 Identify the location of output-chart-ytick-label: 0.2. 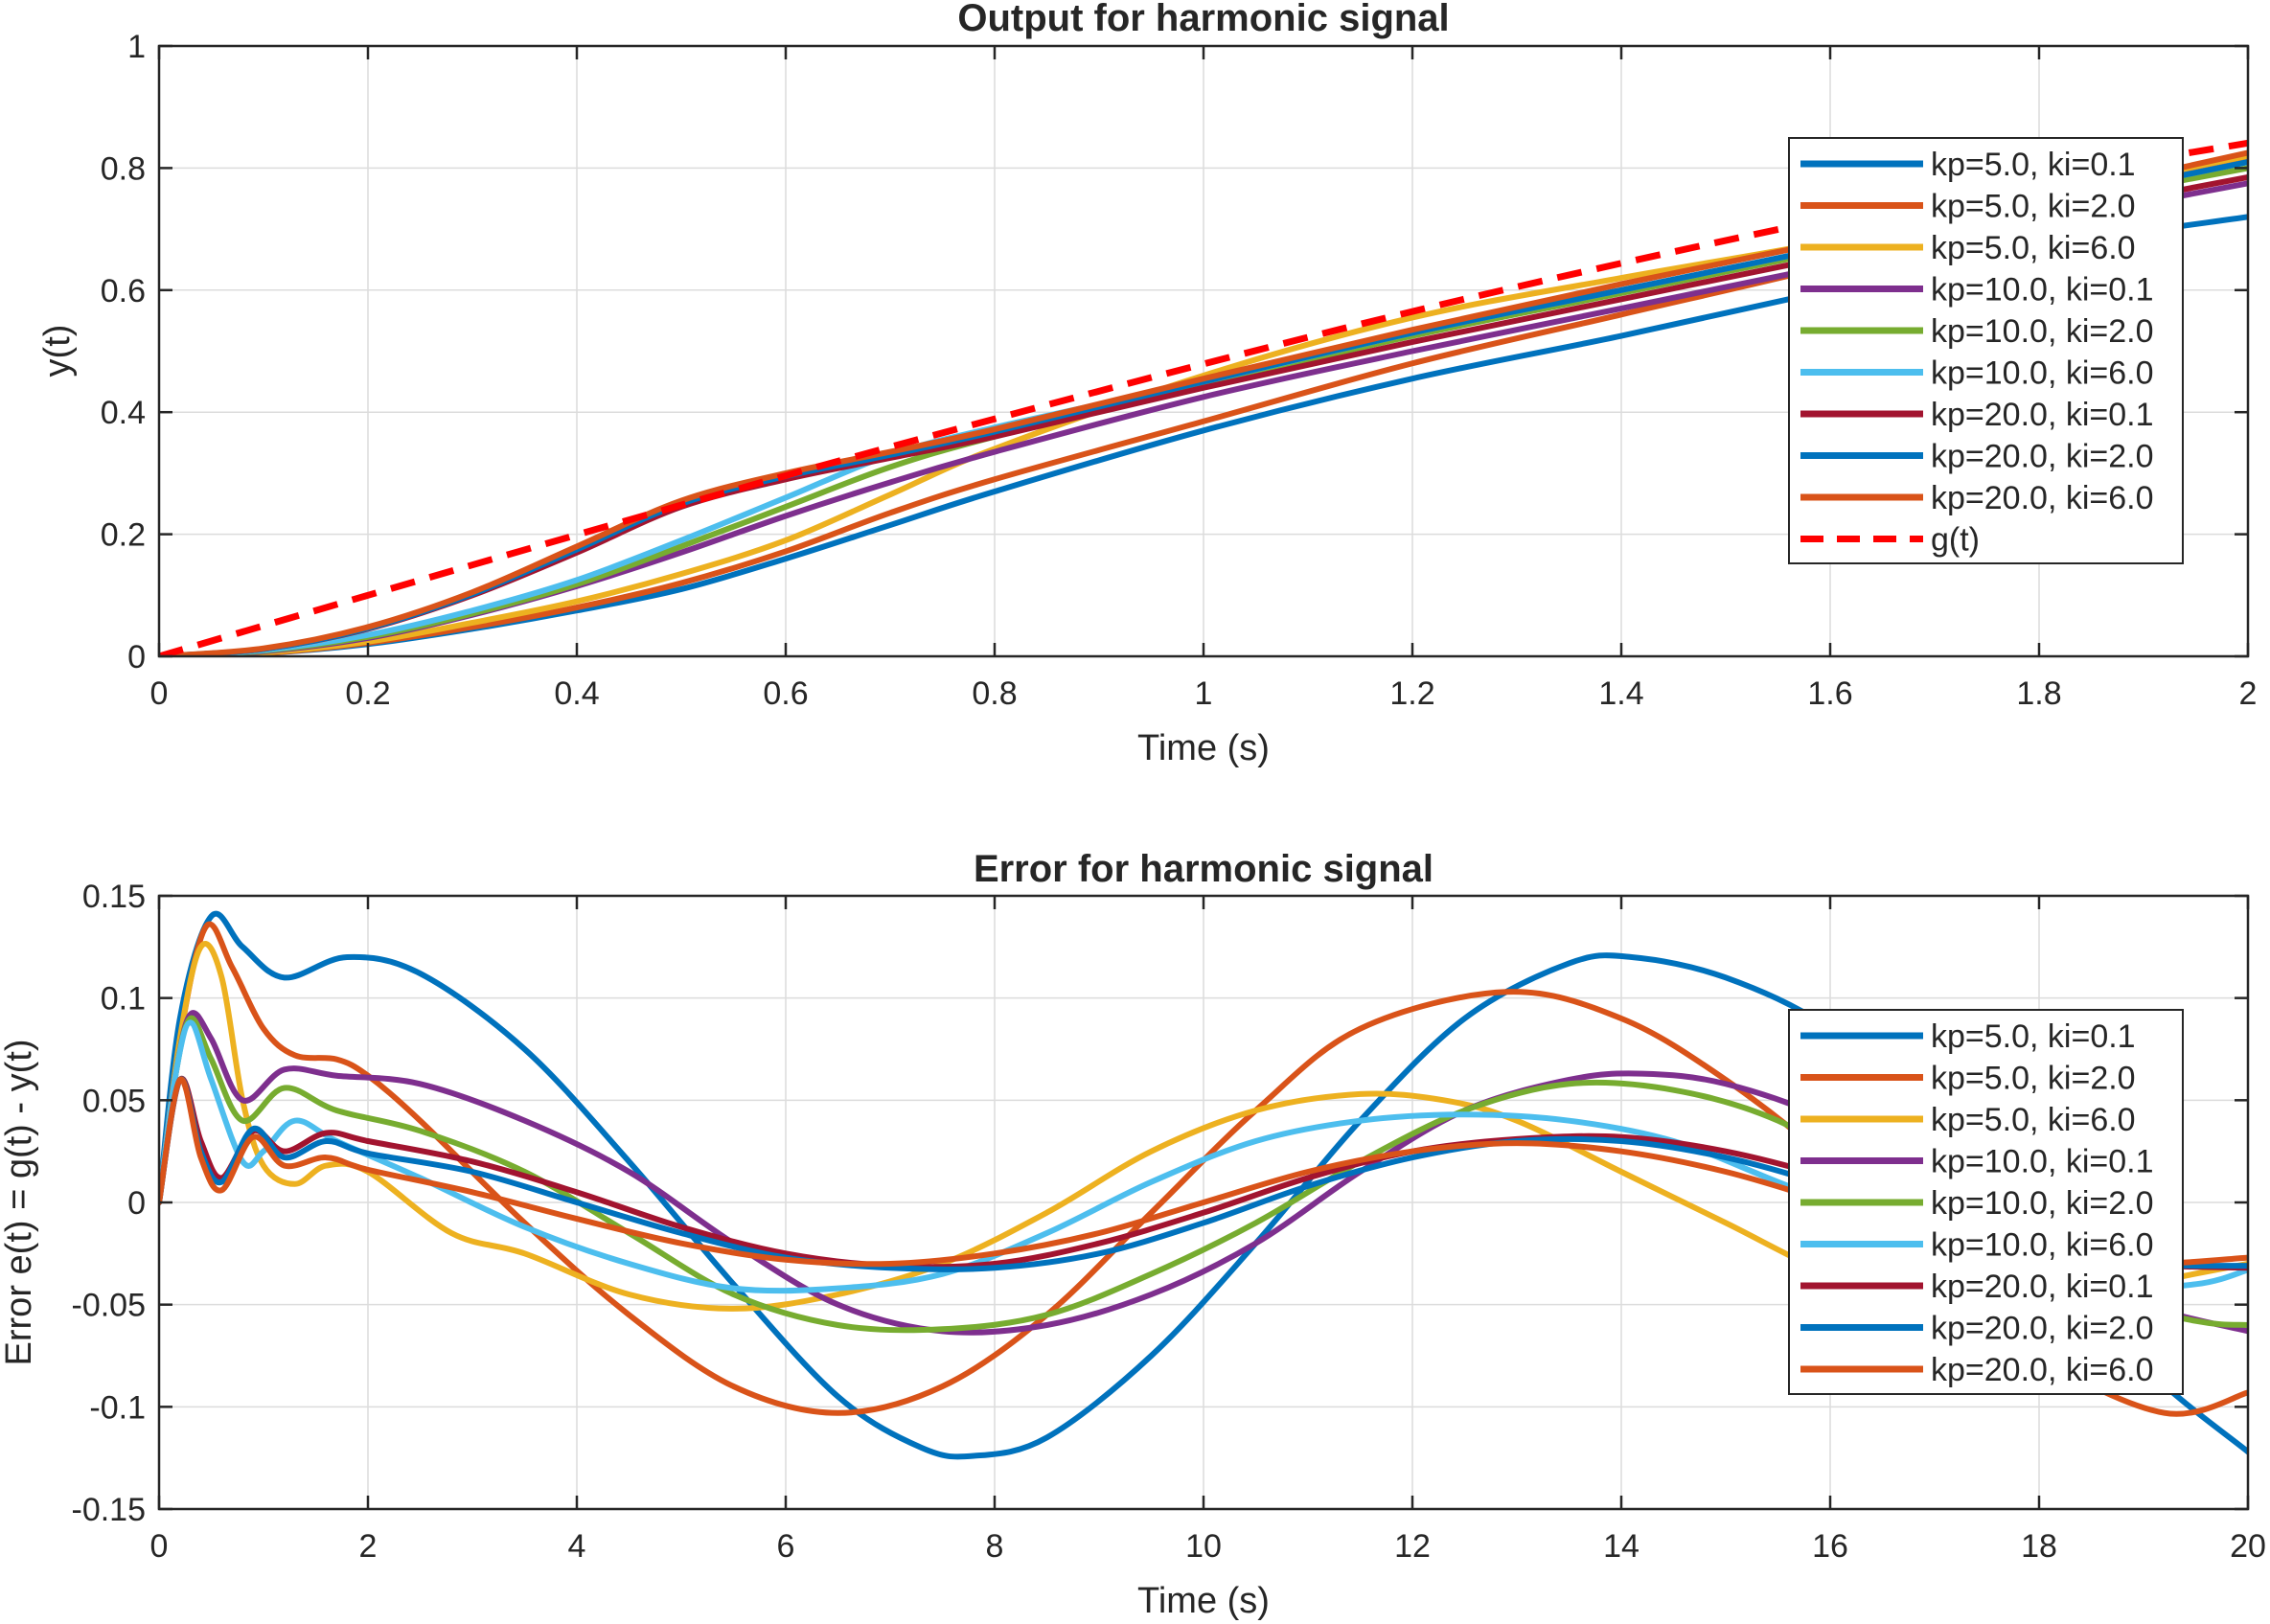
(123, 535).